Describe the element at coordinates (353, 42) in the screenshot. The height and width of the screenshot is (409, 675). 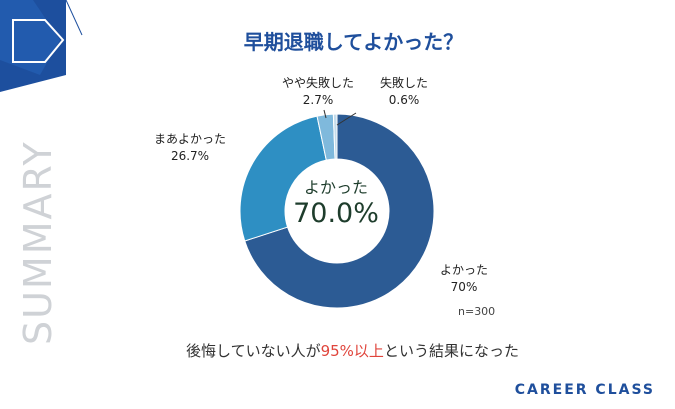
I see `chart-title: 早期退職してよかった？` at that location.